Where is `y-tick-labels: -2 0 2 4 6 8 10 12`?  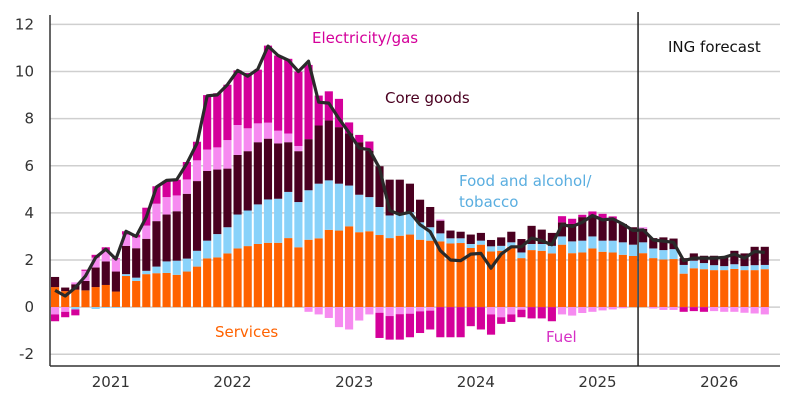
y-tick-labels: -2 0 2 4 6 8 10 12 is located at coordinates (24, 189).